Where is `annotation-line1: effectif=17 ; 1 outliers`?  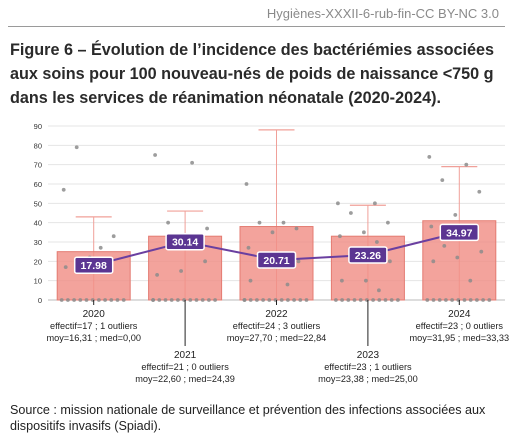
annotation-line1: effectif=17 ; 1 outliers is located at coordinates (94, 326).